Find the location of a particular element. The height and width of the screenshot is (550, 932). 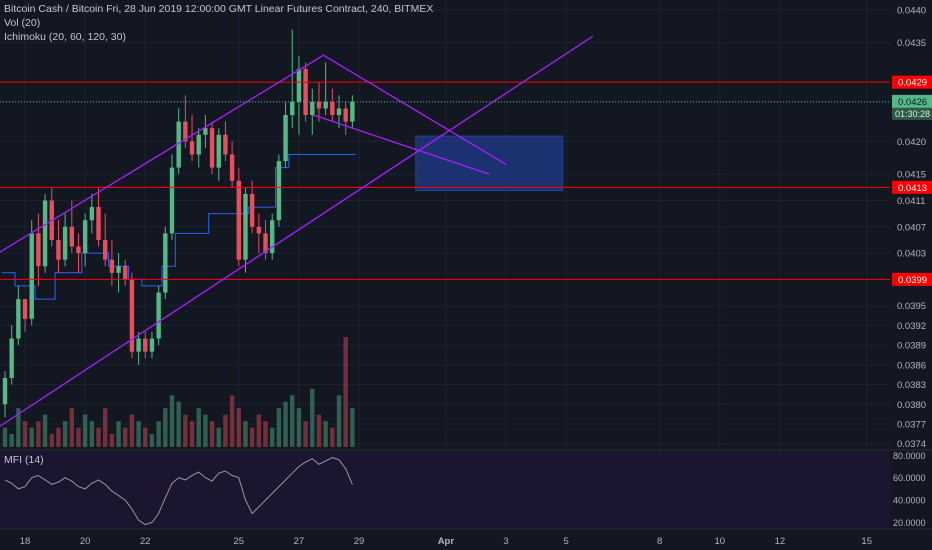

wedge-upper is located at coordinates (414, 109).